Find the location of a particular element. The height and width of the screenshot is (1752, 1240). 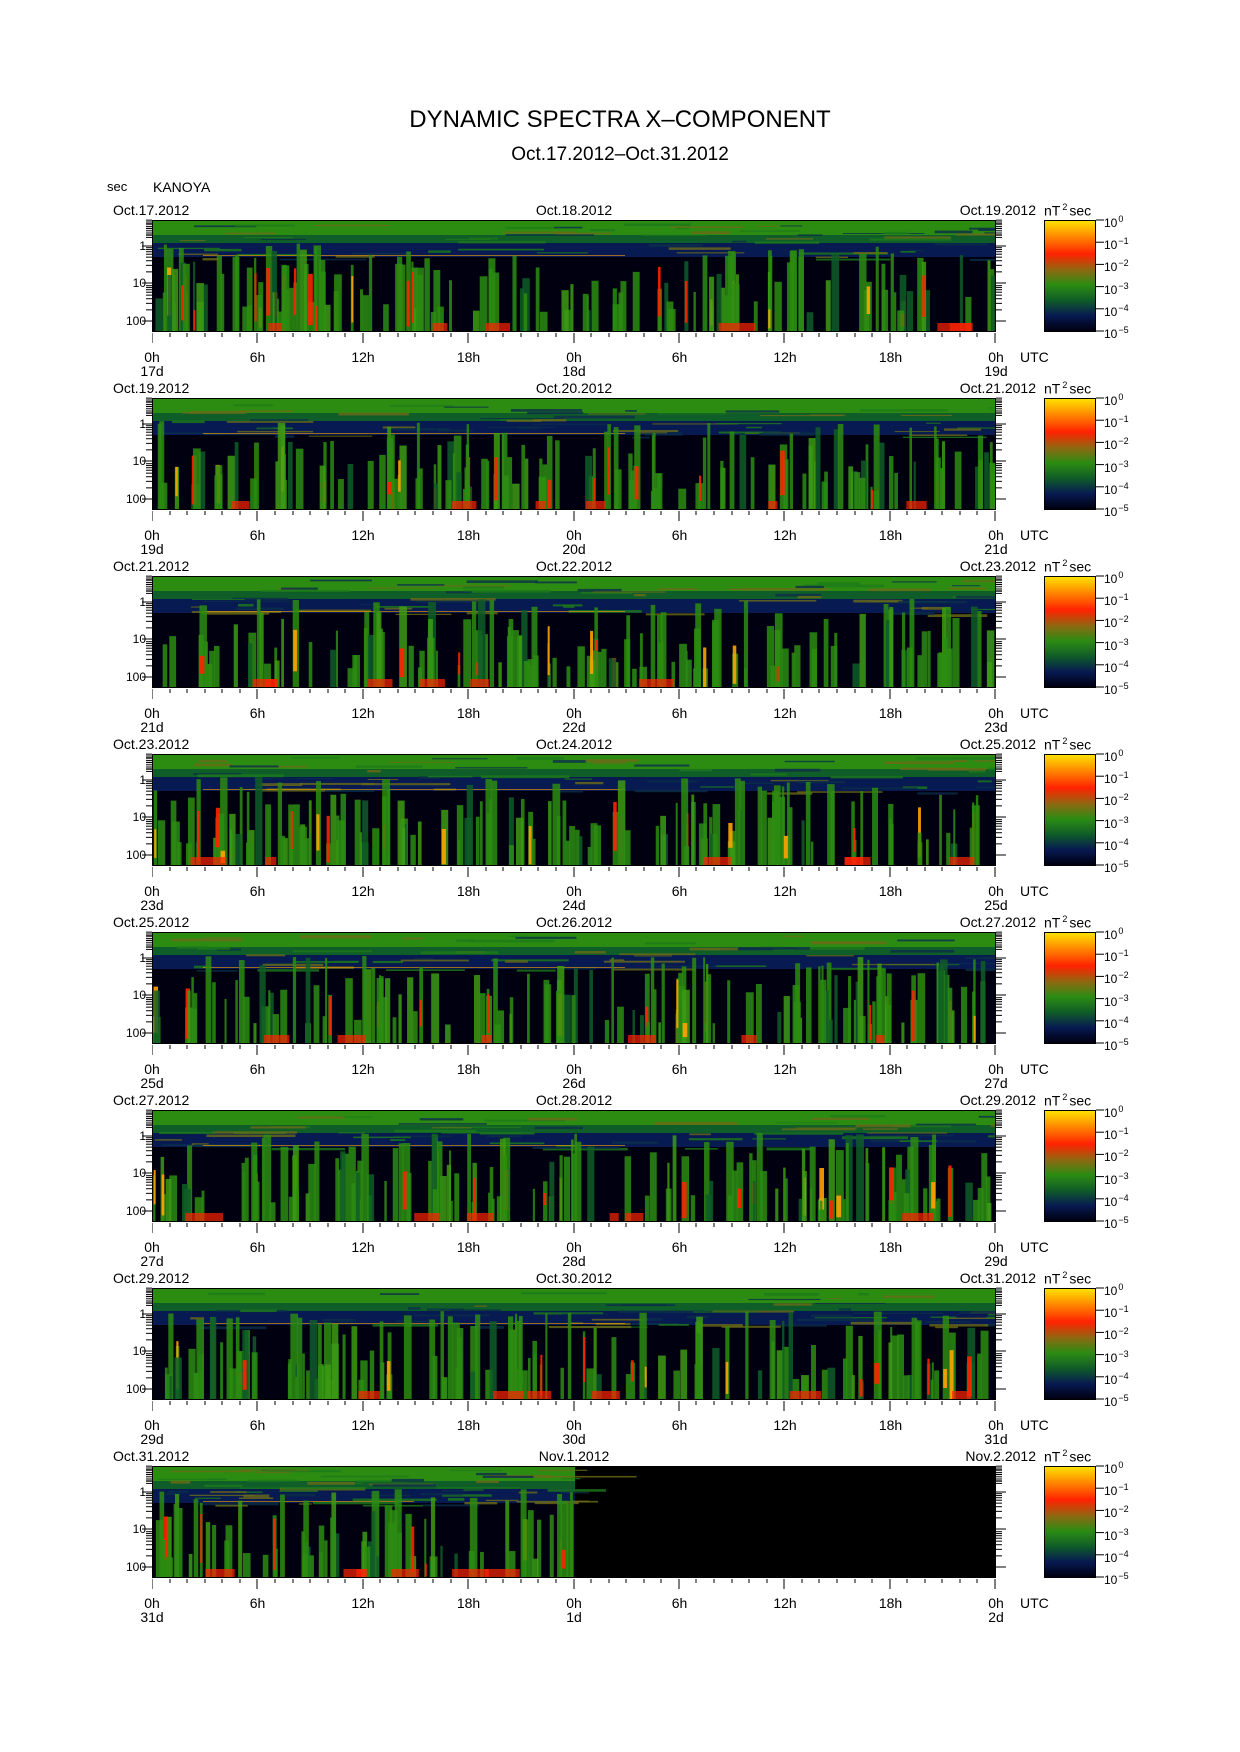

utc-label: UTC is located at coordinates (1034, 713).